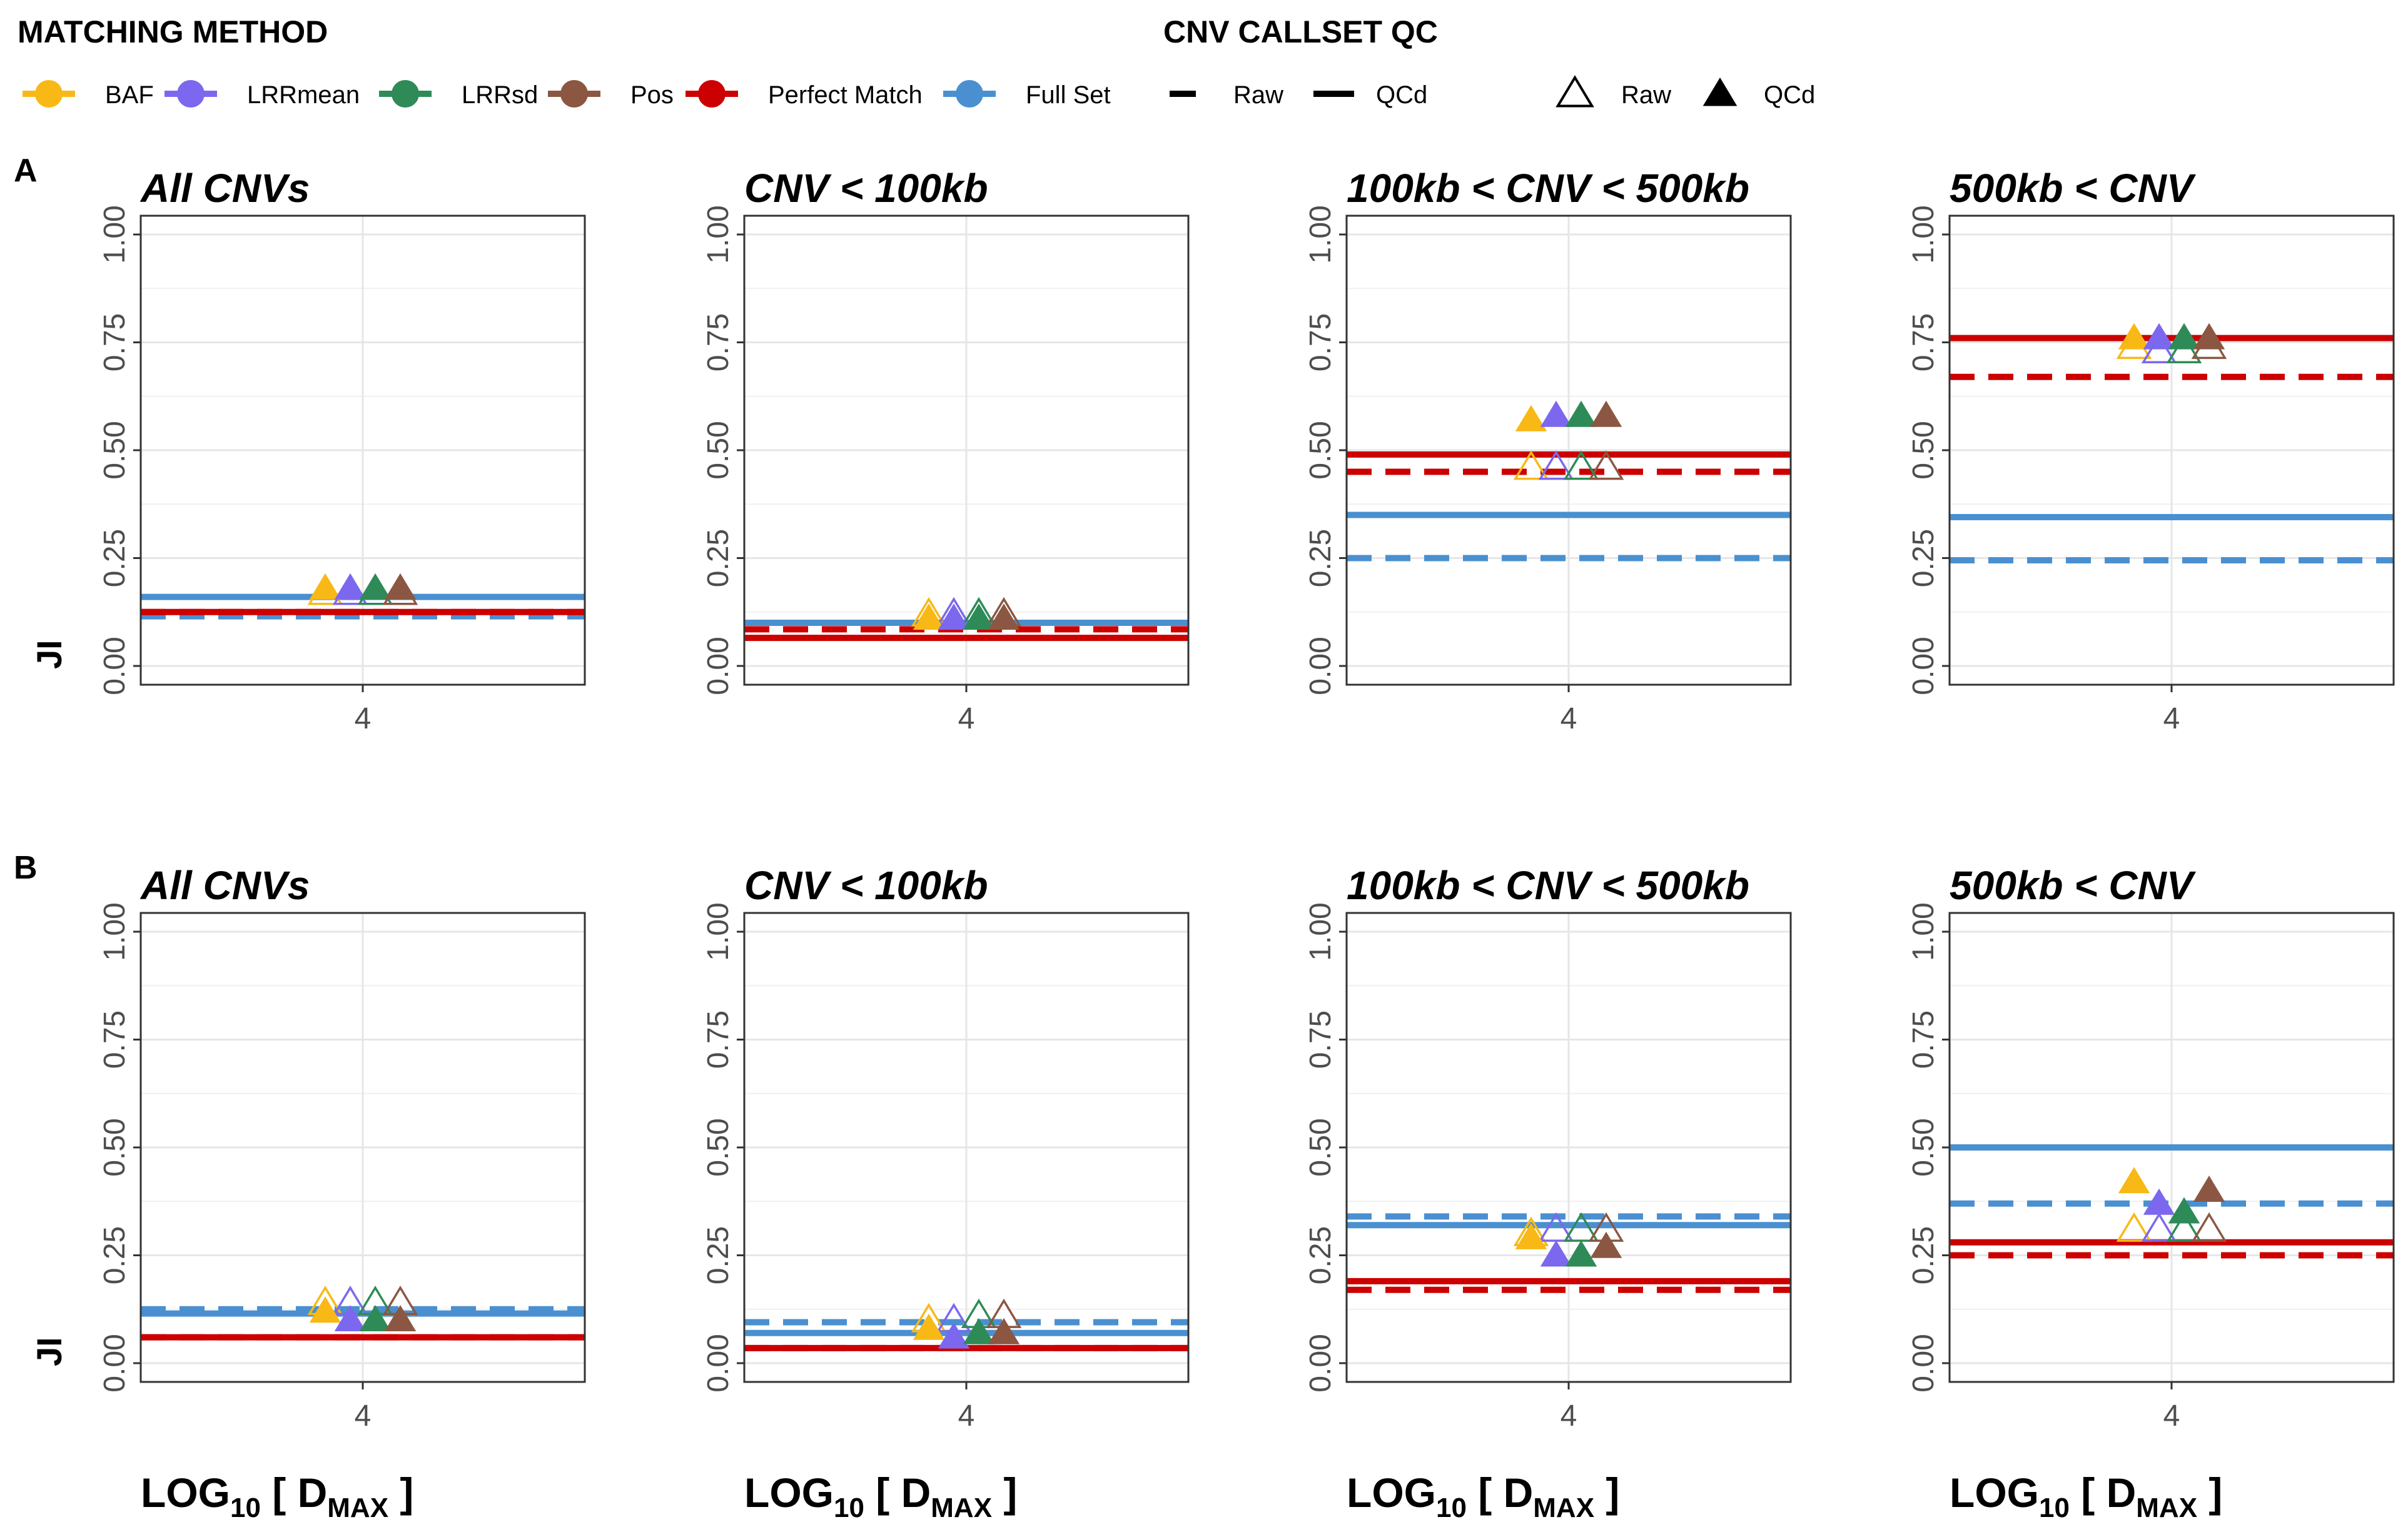  I want to click on panel-title: 100kb < CNV < 500kb, so click(1548, 188).